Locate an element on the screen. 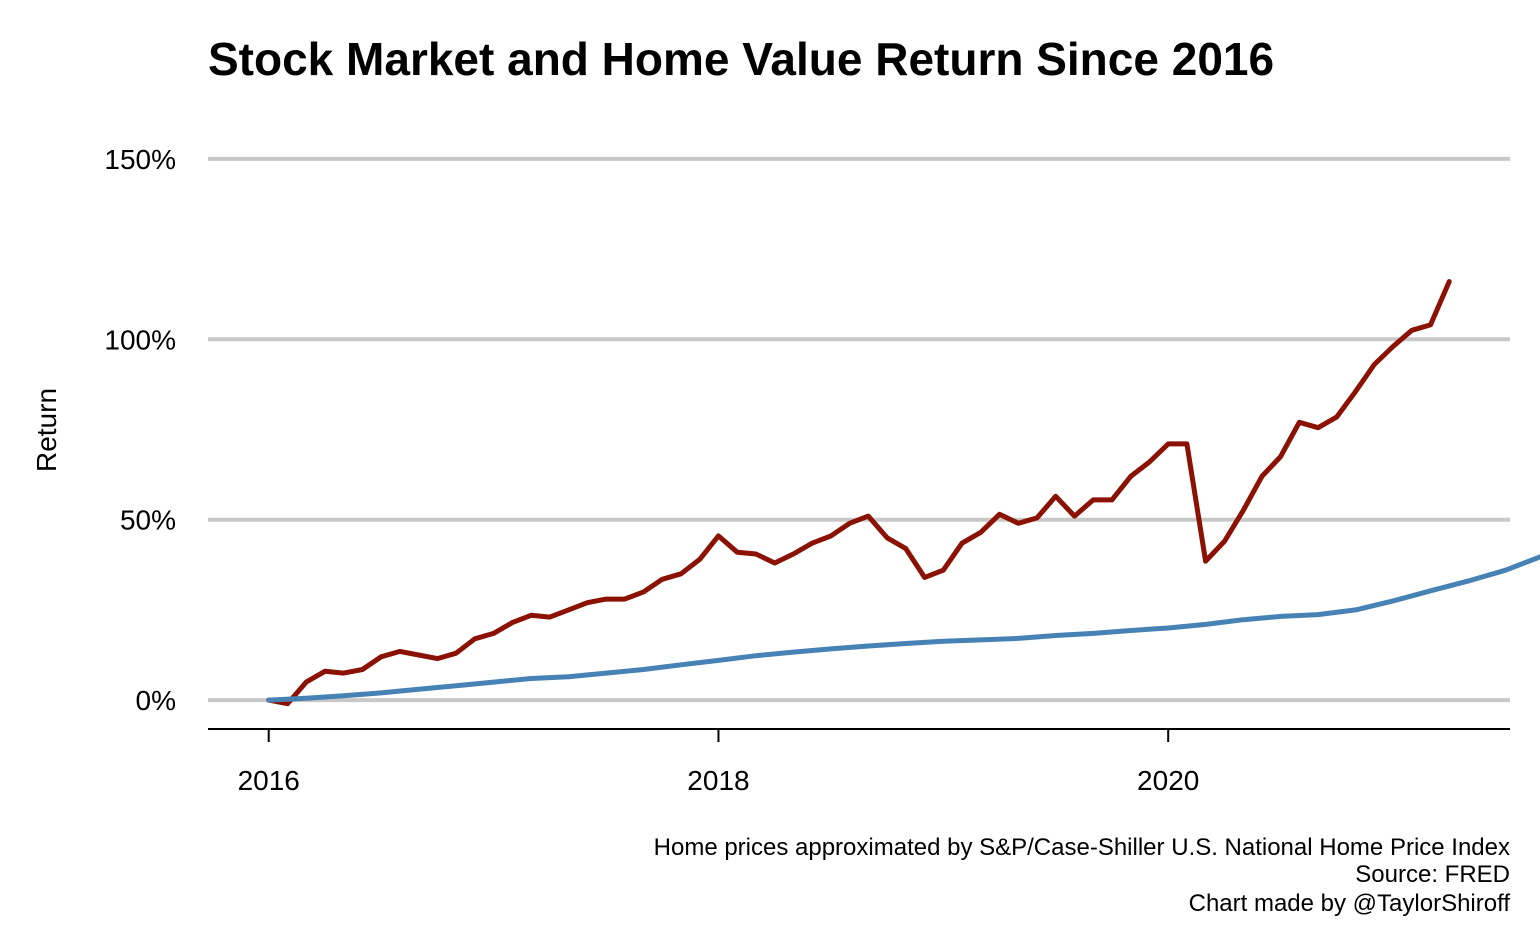  y-tick-label: 150% is located at coordinates (140, 159).